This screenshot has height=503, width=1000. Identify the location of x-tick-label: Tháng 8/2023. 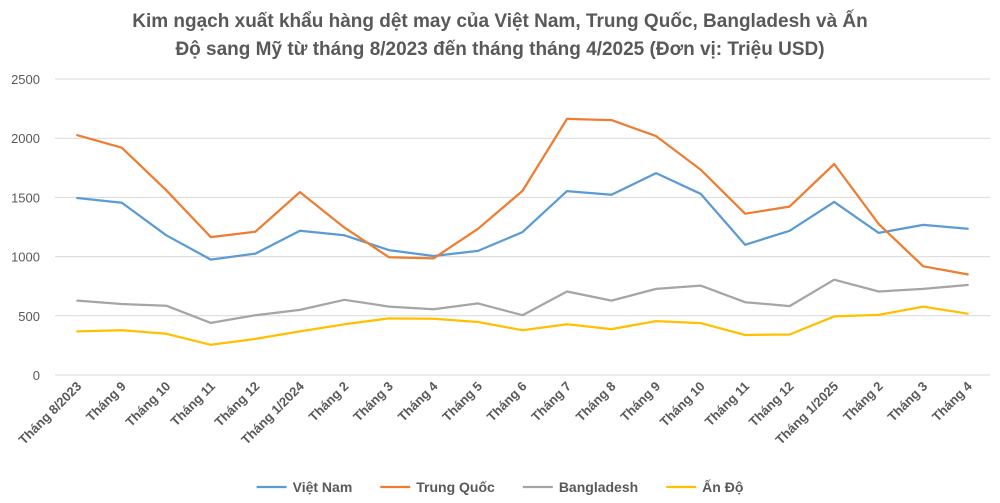
(50, 413).